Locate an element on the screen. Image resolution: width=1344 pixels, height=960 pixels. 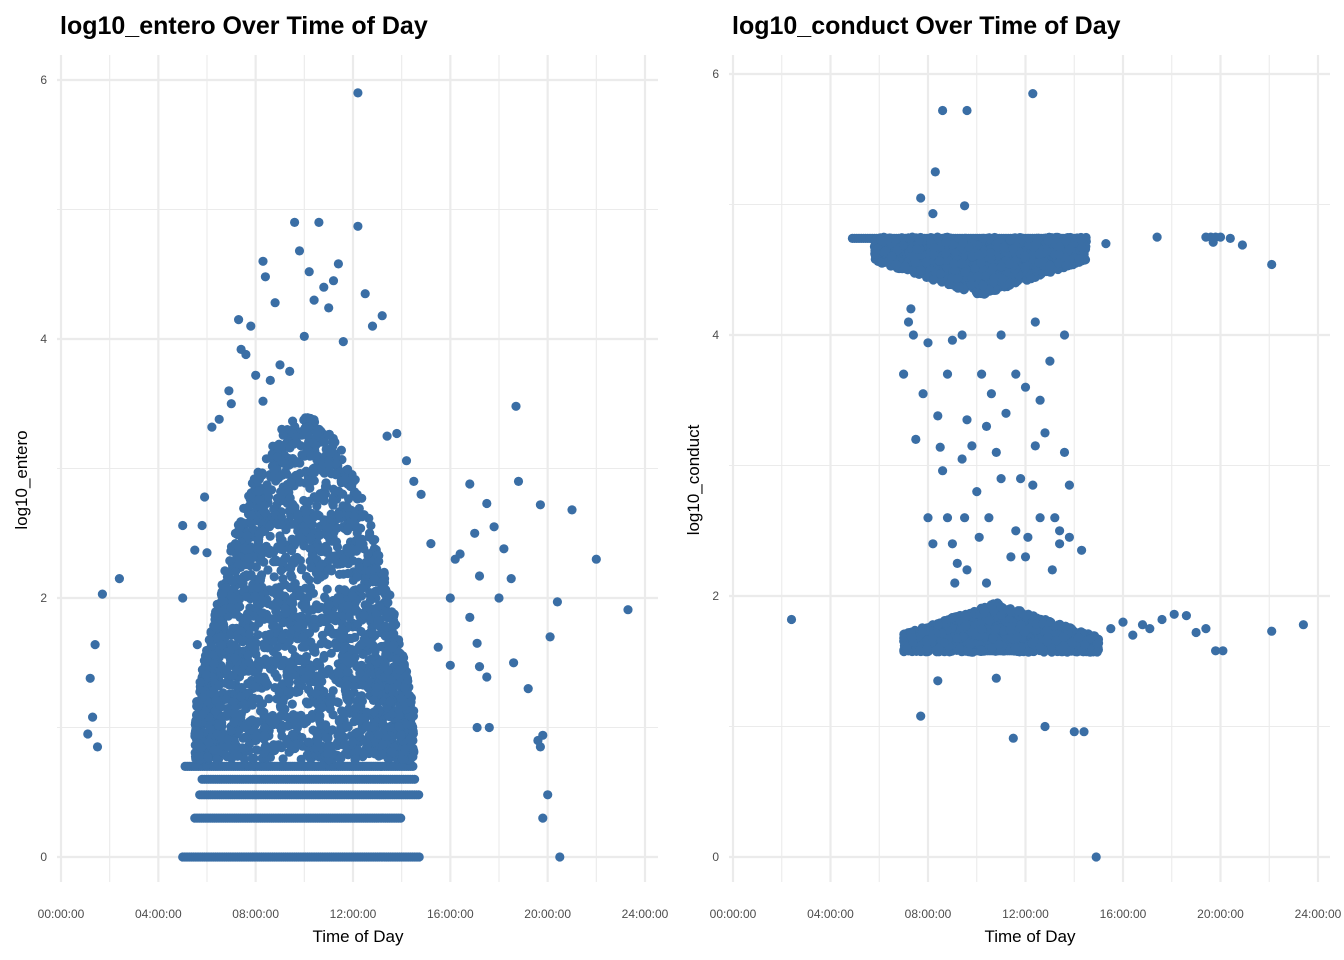
y-tick-label: 2 is located at coordinates (43, 598).